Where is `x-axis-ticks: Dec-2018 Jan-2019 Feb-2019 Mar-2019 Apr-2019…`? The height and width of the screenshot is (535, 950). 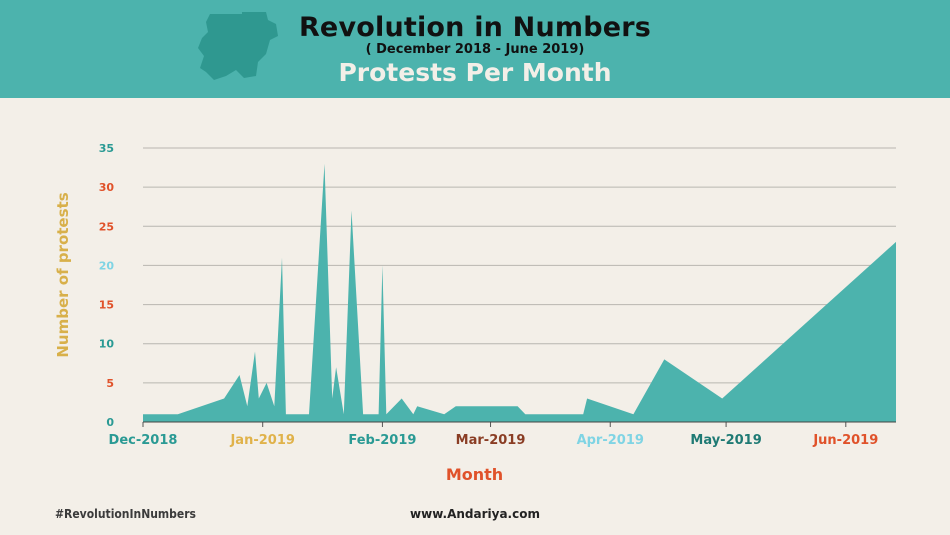
x-axis-ticks: Dec-2018 Jan-2019 Feb-2019 Mar-2019 Apr-2019… is located at coordinates (493, 435).